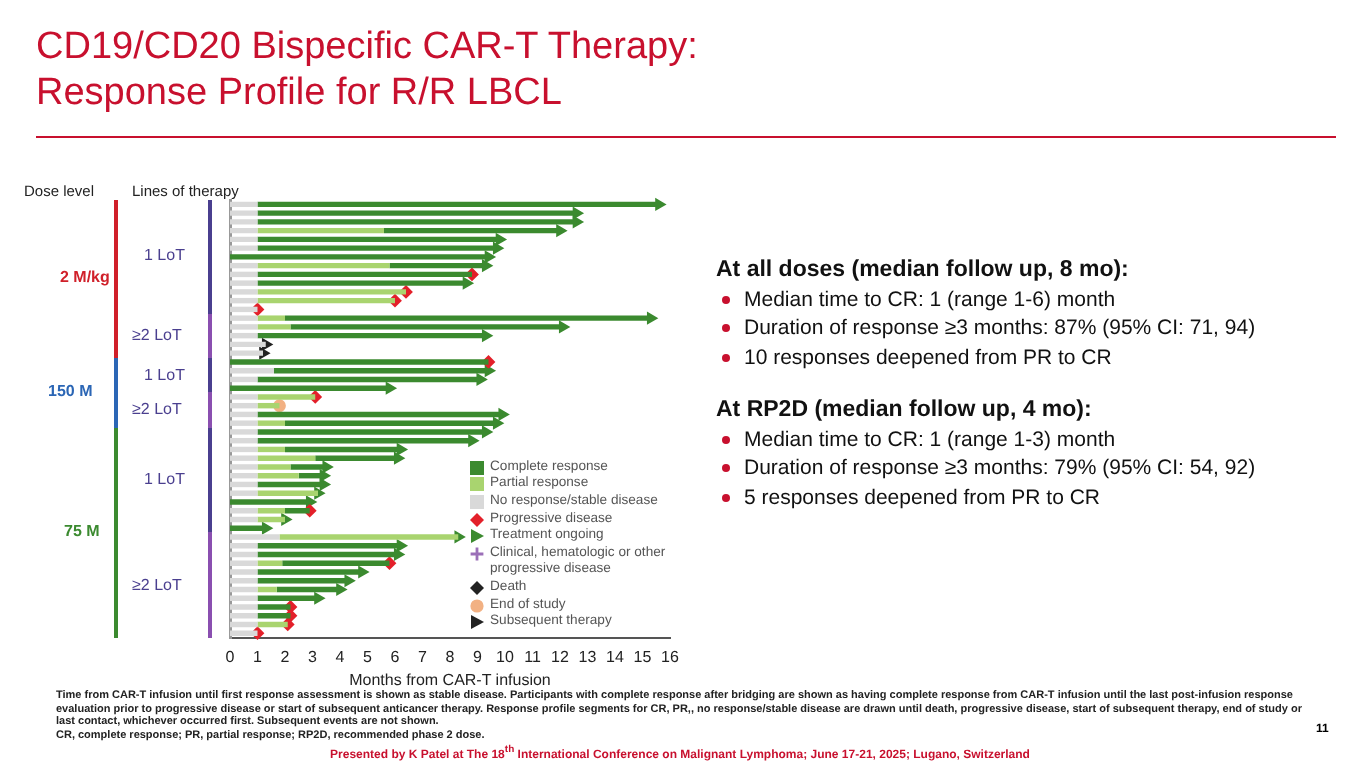 The width and height of the screenshot is (1360, 766). Describe the element at coordinates (670, 656) in the screenshot. I see `x-tick-label: 16` at that location.